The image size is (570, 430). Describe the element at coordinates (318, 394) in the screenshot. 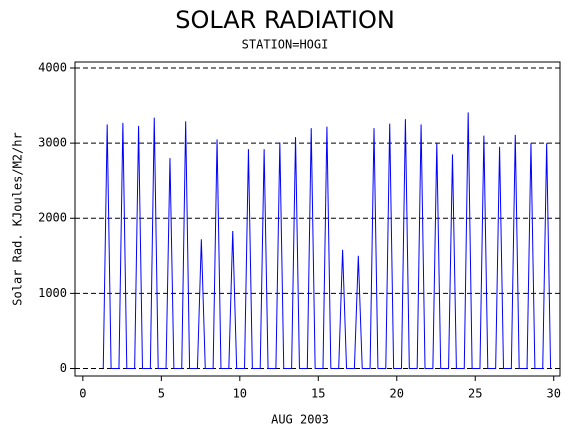

I see `x-tick-label: 15` at that location.